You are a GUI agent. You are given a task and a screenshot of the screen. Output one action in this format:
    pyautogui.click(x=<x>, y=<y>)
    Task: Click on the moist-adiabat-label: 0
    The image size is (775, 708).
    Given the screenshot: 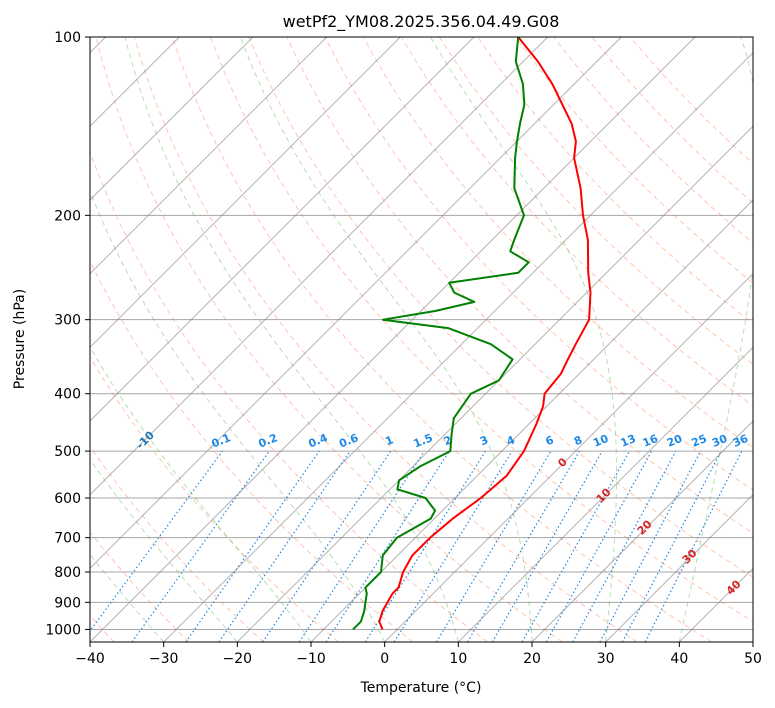 What is the action you would take?
    pyautogui.click(x=562, y=462)
    